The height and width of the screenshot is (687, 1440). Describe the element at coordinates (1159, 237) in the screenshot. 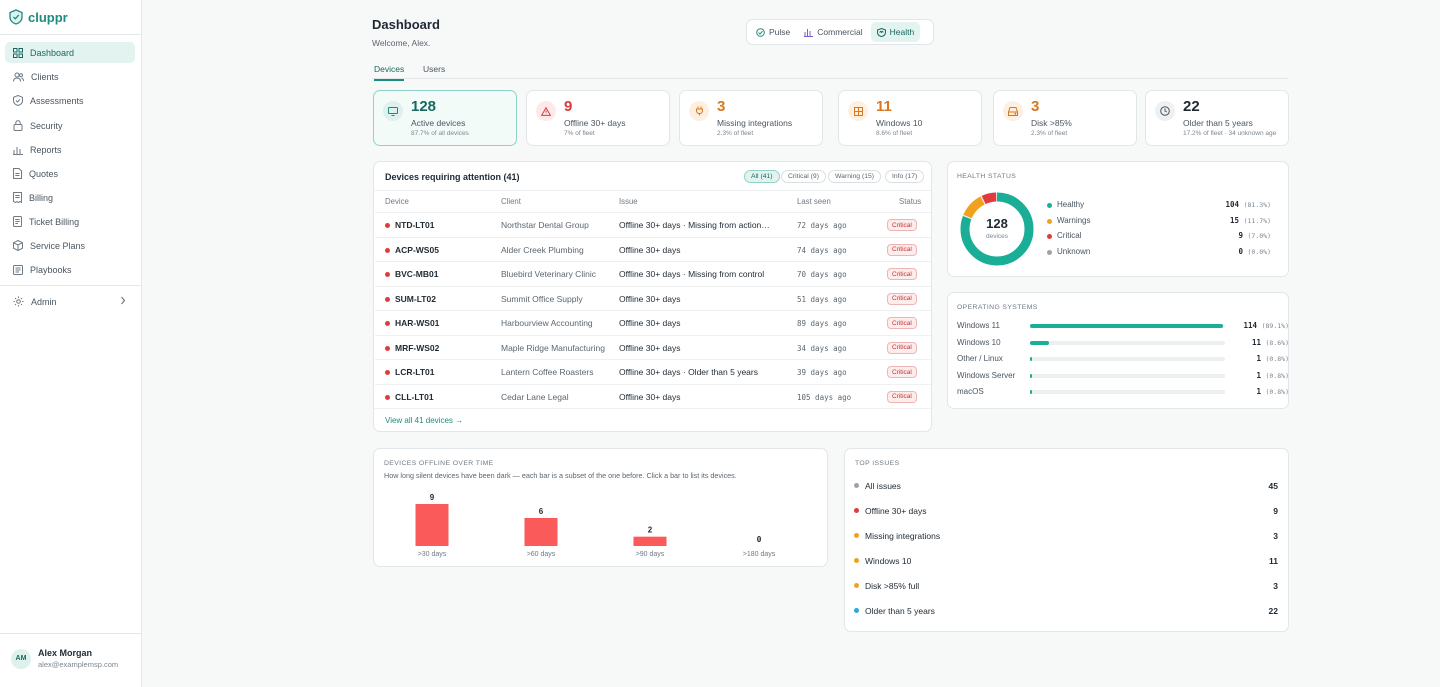

I see `legend-row-critical: Critical 9 (7.0%)` at that location.